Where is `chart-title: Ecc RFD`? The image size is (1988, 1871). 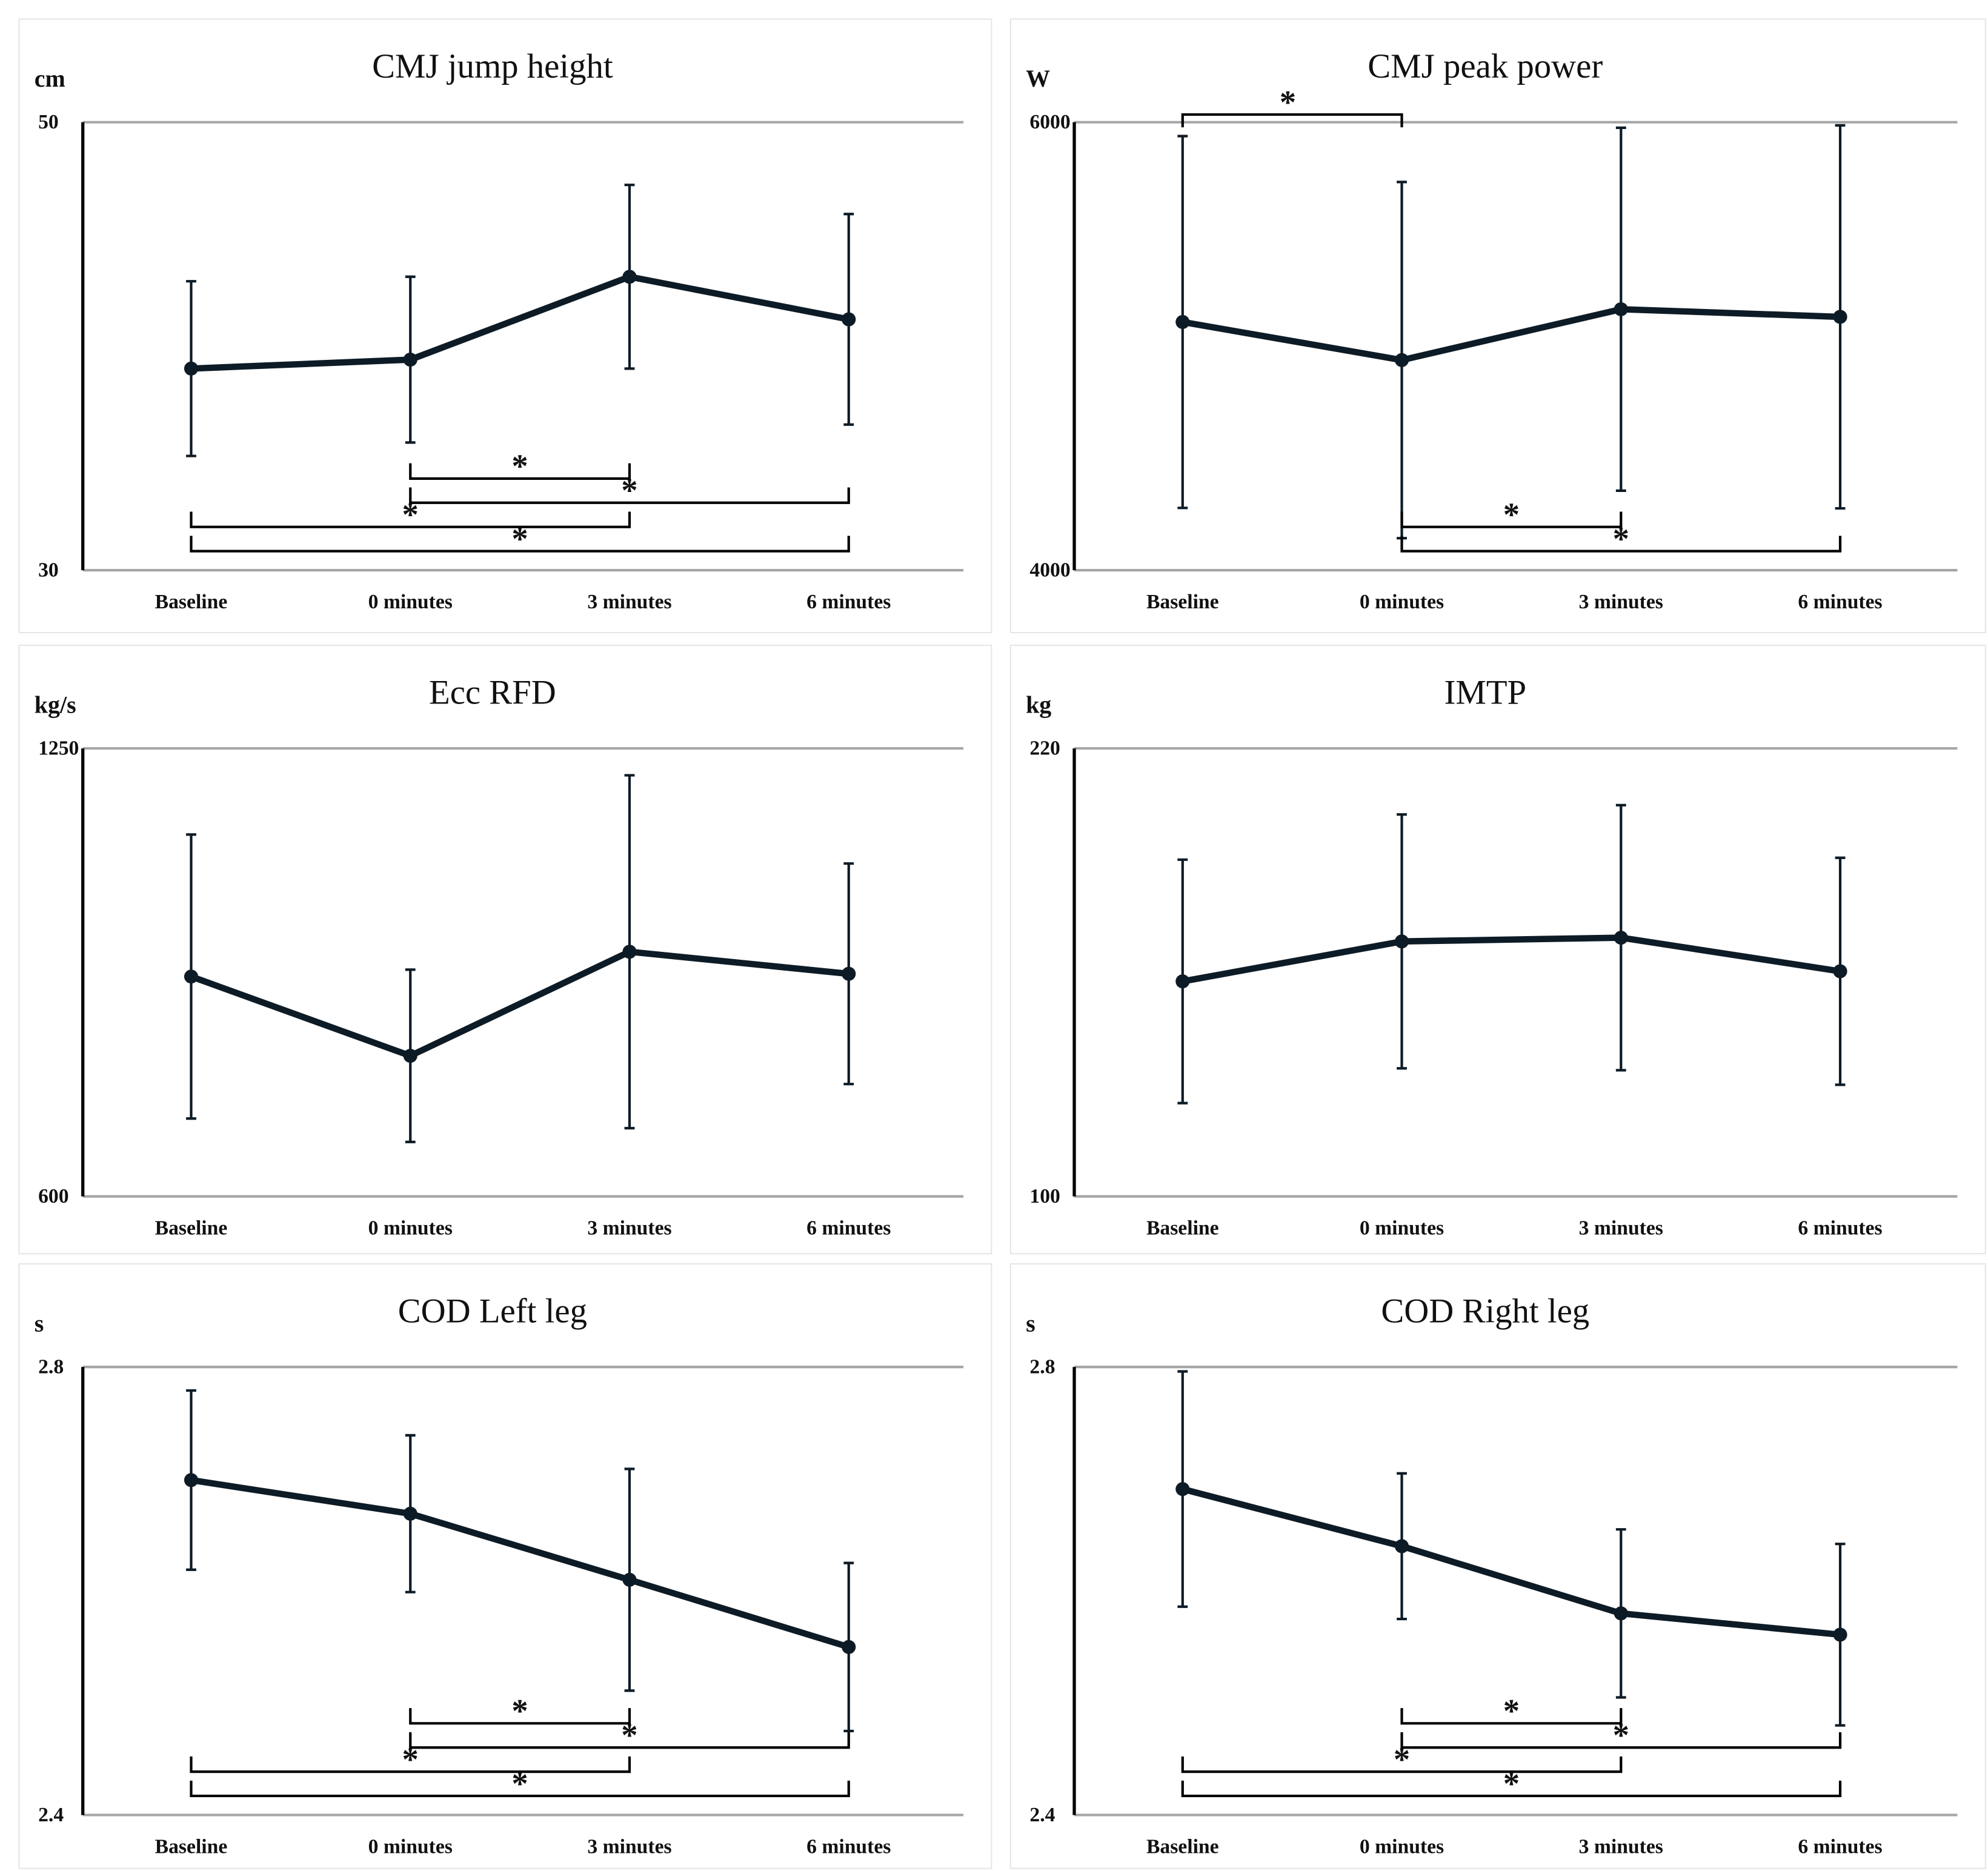 chart-title: Ecc RFD is located at coordinates (492, 693).